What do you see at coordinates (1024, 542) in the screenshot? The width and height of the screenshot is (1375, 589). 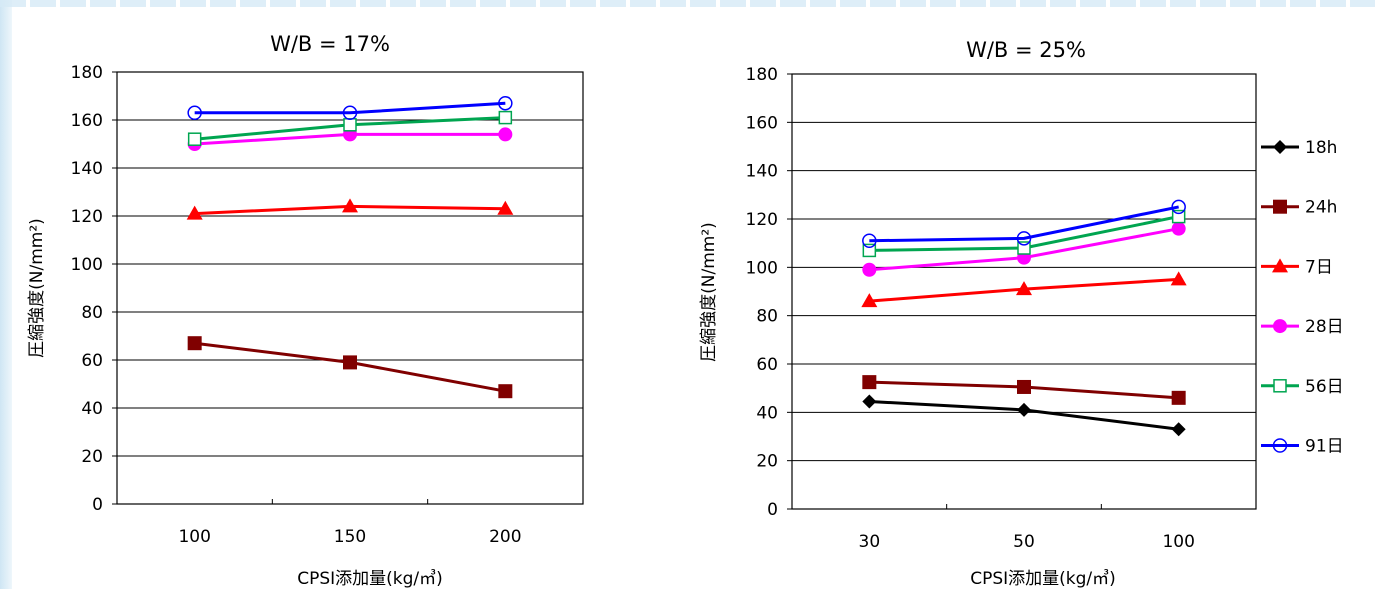 I see `x-tick-label: 50` at bounding box center [1024, 542].